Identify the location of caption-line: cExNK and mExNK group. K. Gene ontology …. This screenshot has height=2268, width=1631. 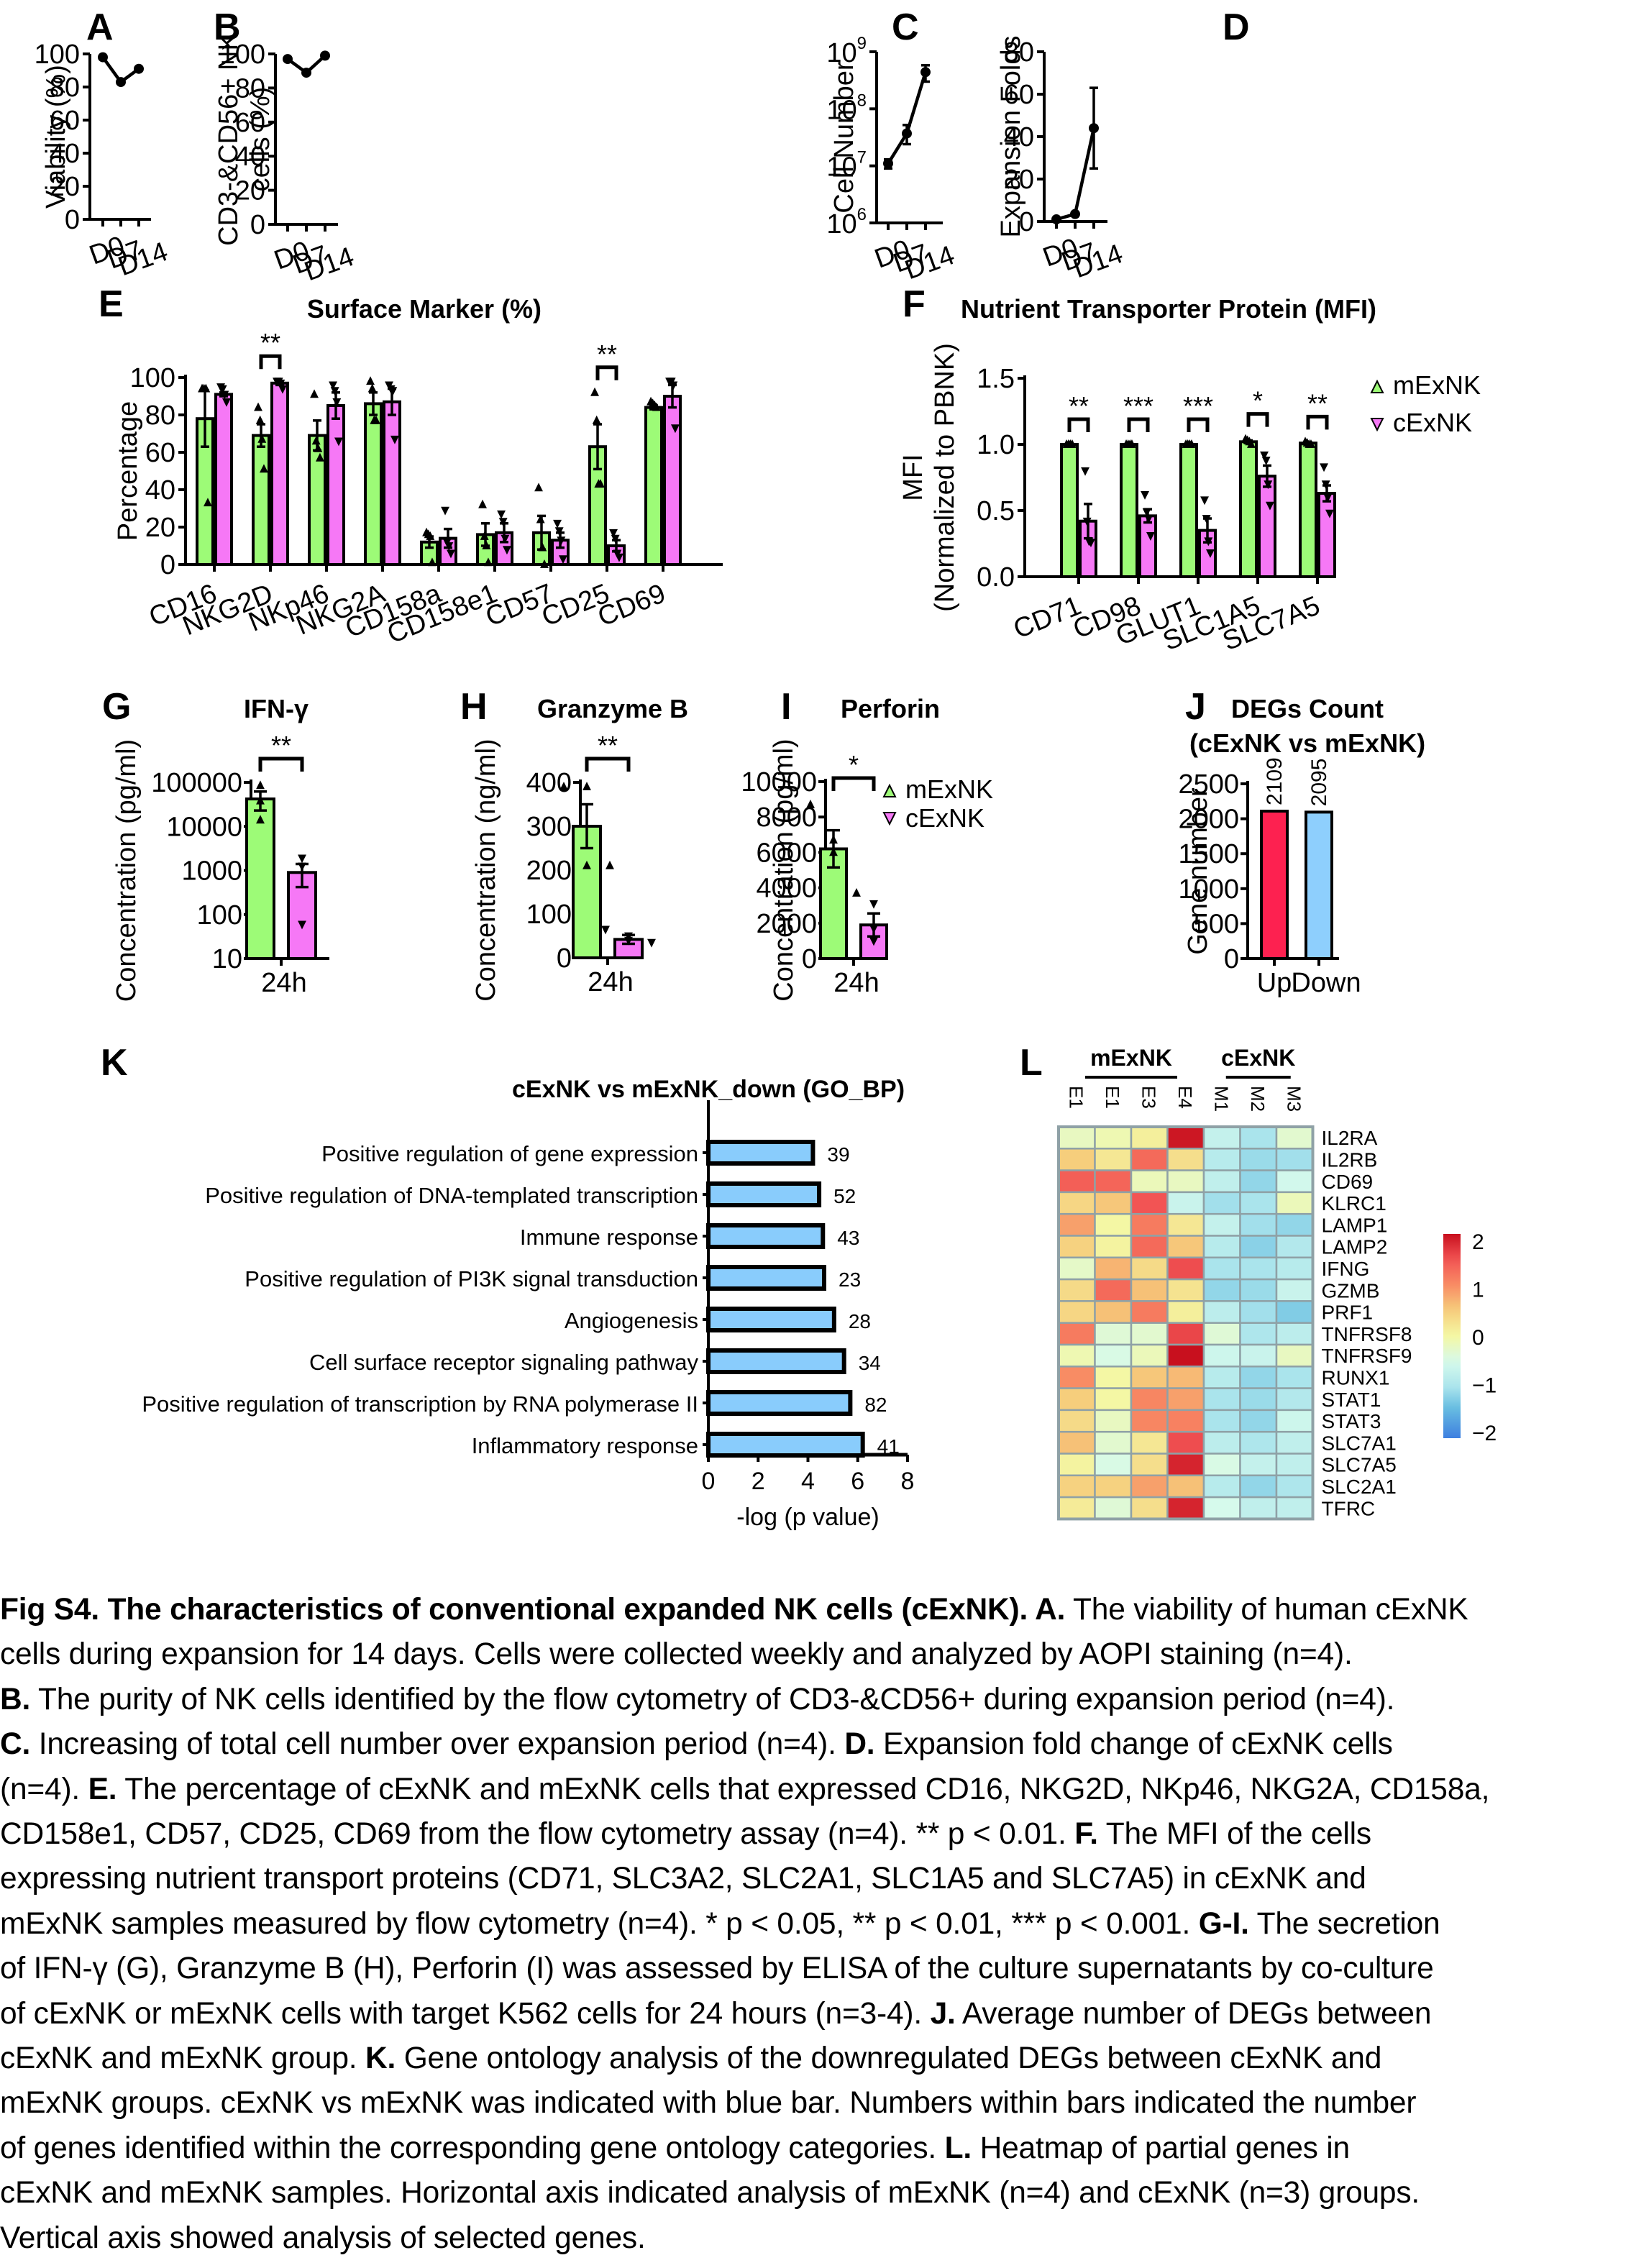
(812, 2058).